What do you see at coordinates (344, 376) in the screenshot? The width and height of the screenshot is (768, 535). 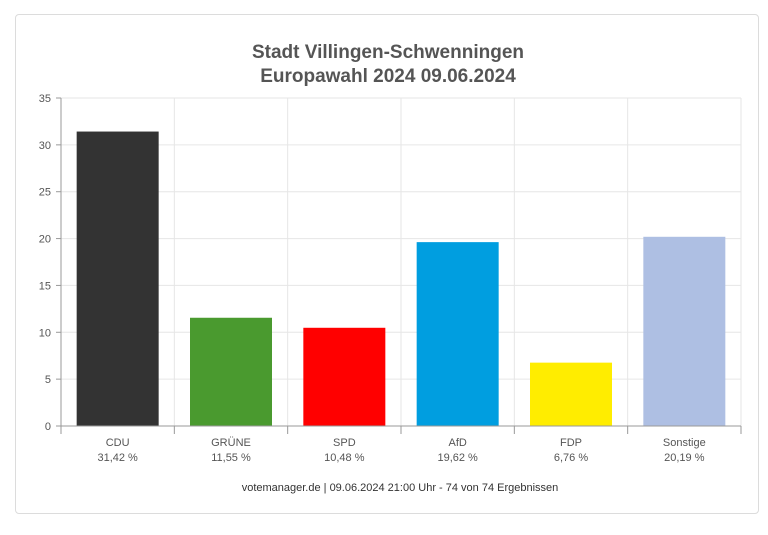 I see `bar-spd` at bounding box center [344, 376].